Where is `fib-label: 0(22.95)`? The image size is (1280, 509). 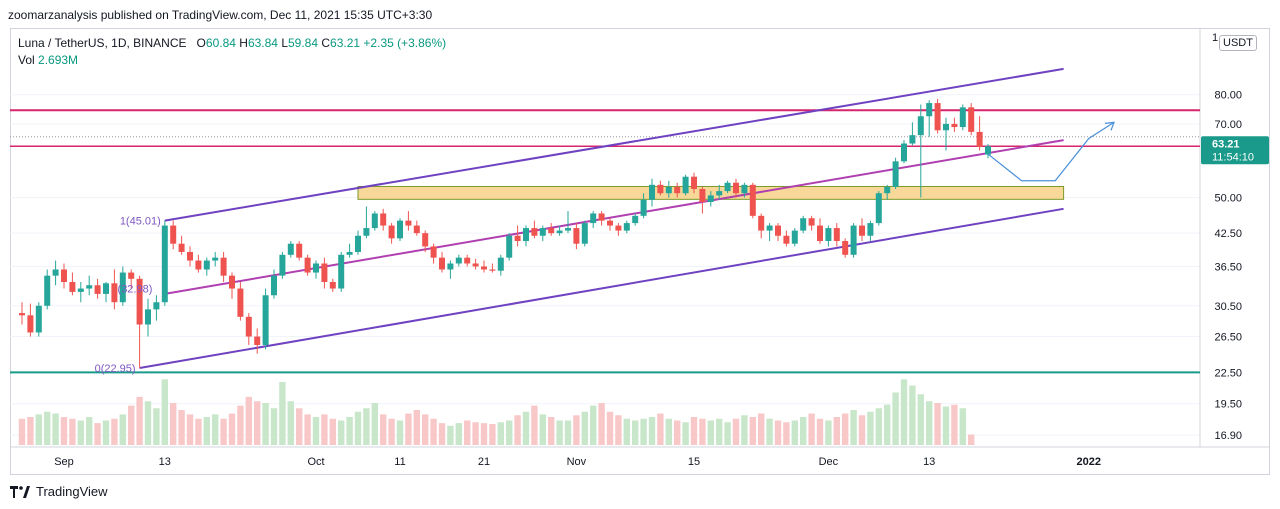
fib-label: 0(22.95) is located at coordinates (115, 369).